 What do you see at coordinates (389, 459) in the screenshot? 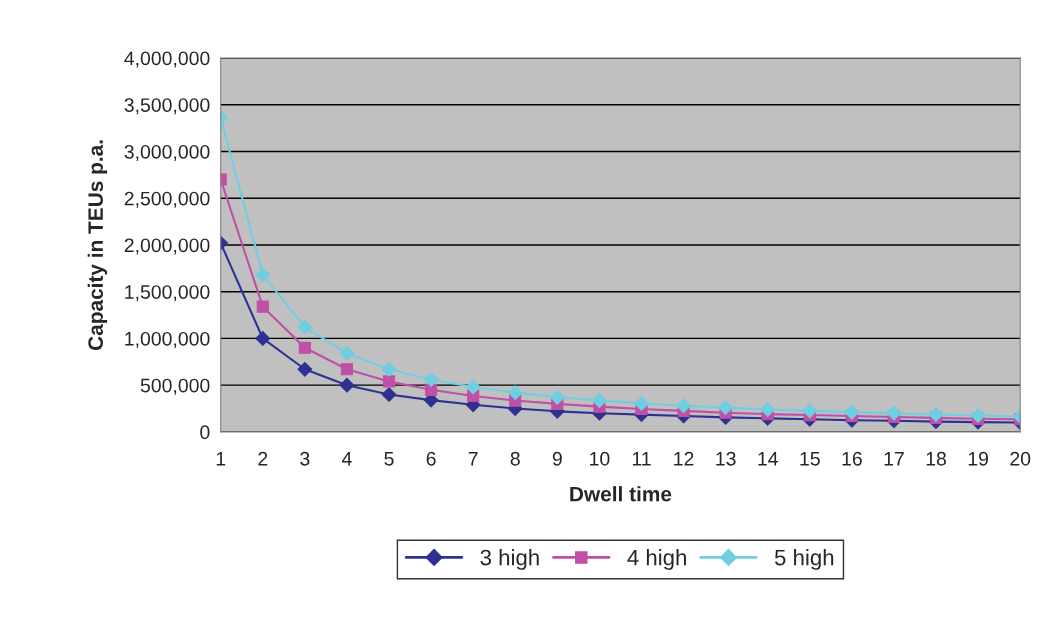
I see `x-tick-label: 5` at bounding box center [389, 459].